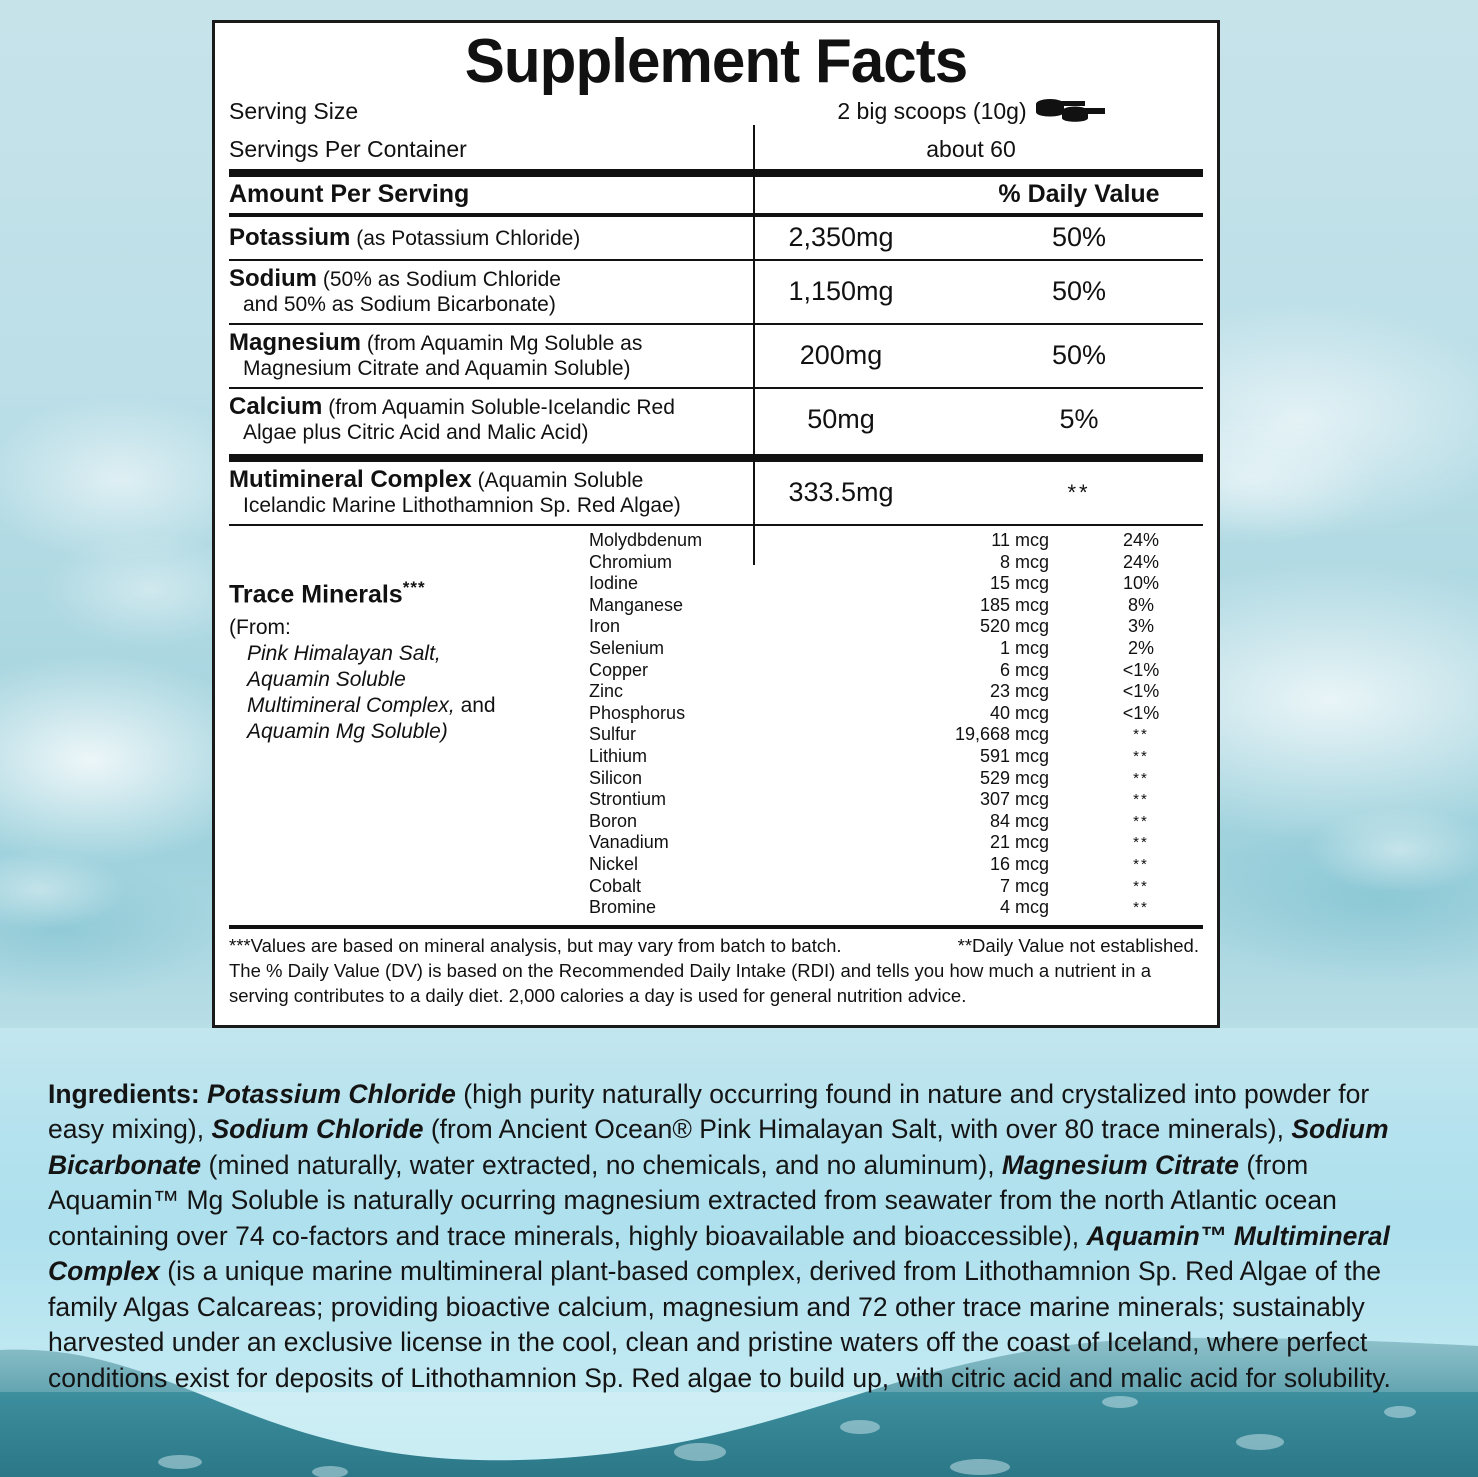  Describe the element at coordinates (350, 479) in the screenshot. I see `complex-name: Mutimineral Complex` at that location.